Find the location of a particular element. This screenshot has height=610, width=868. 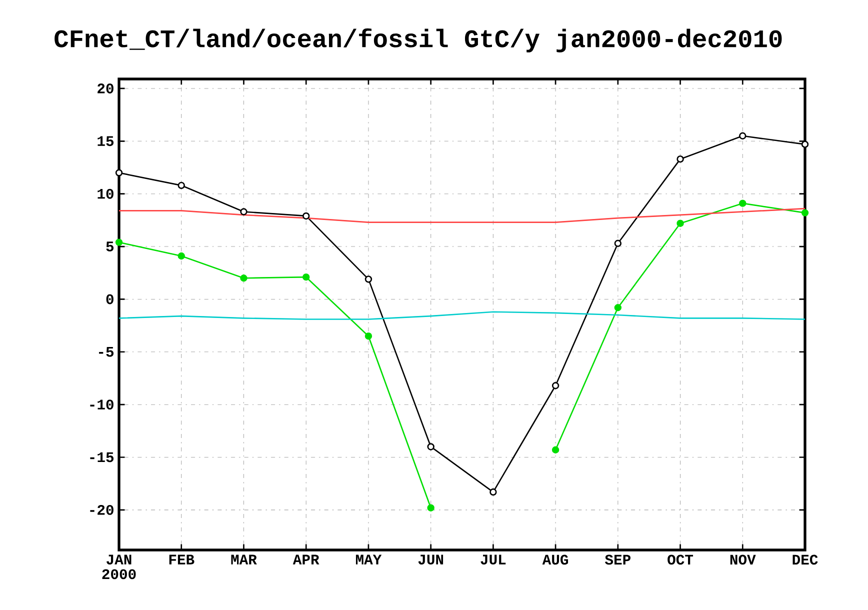

x-tick-label: JUL is located at coordinates (493, 559).